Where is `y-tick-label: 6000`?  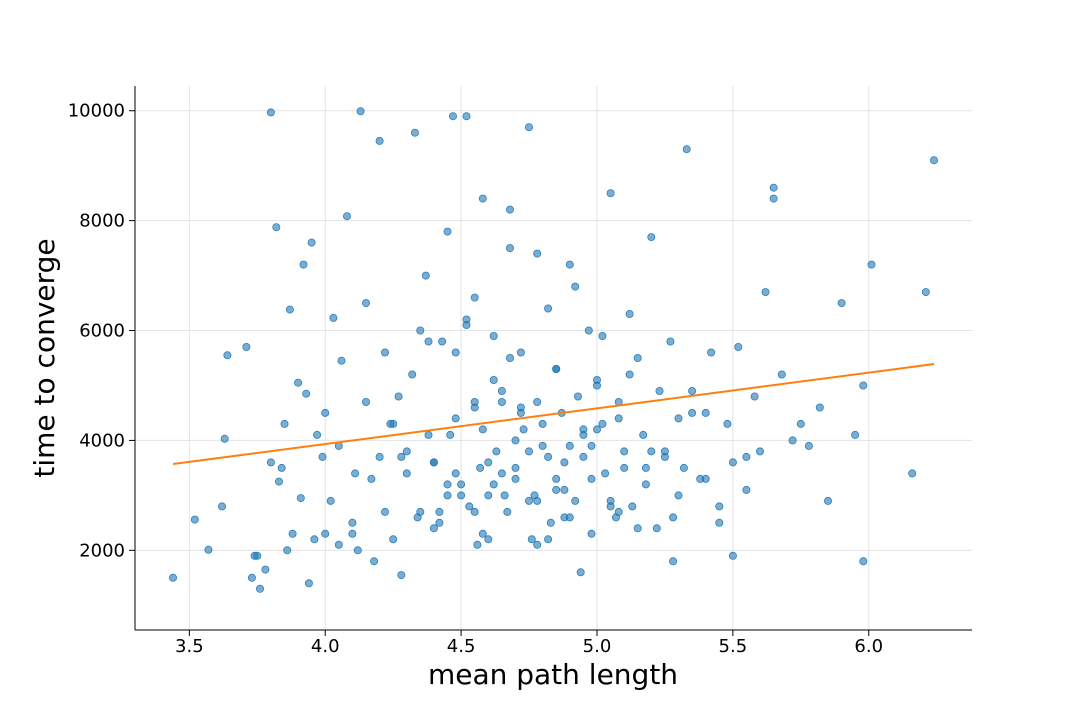
y-tick-label: 6000 is located at coordinates (102, 331).